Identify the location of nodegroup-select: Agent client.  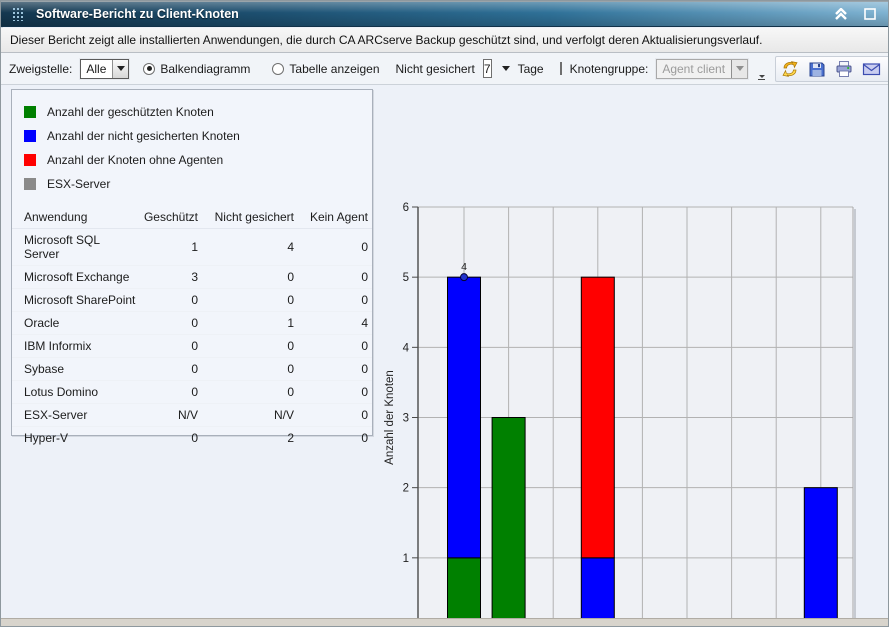
(702, 68).